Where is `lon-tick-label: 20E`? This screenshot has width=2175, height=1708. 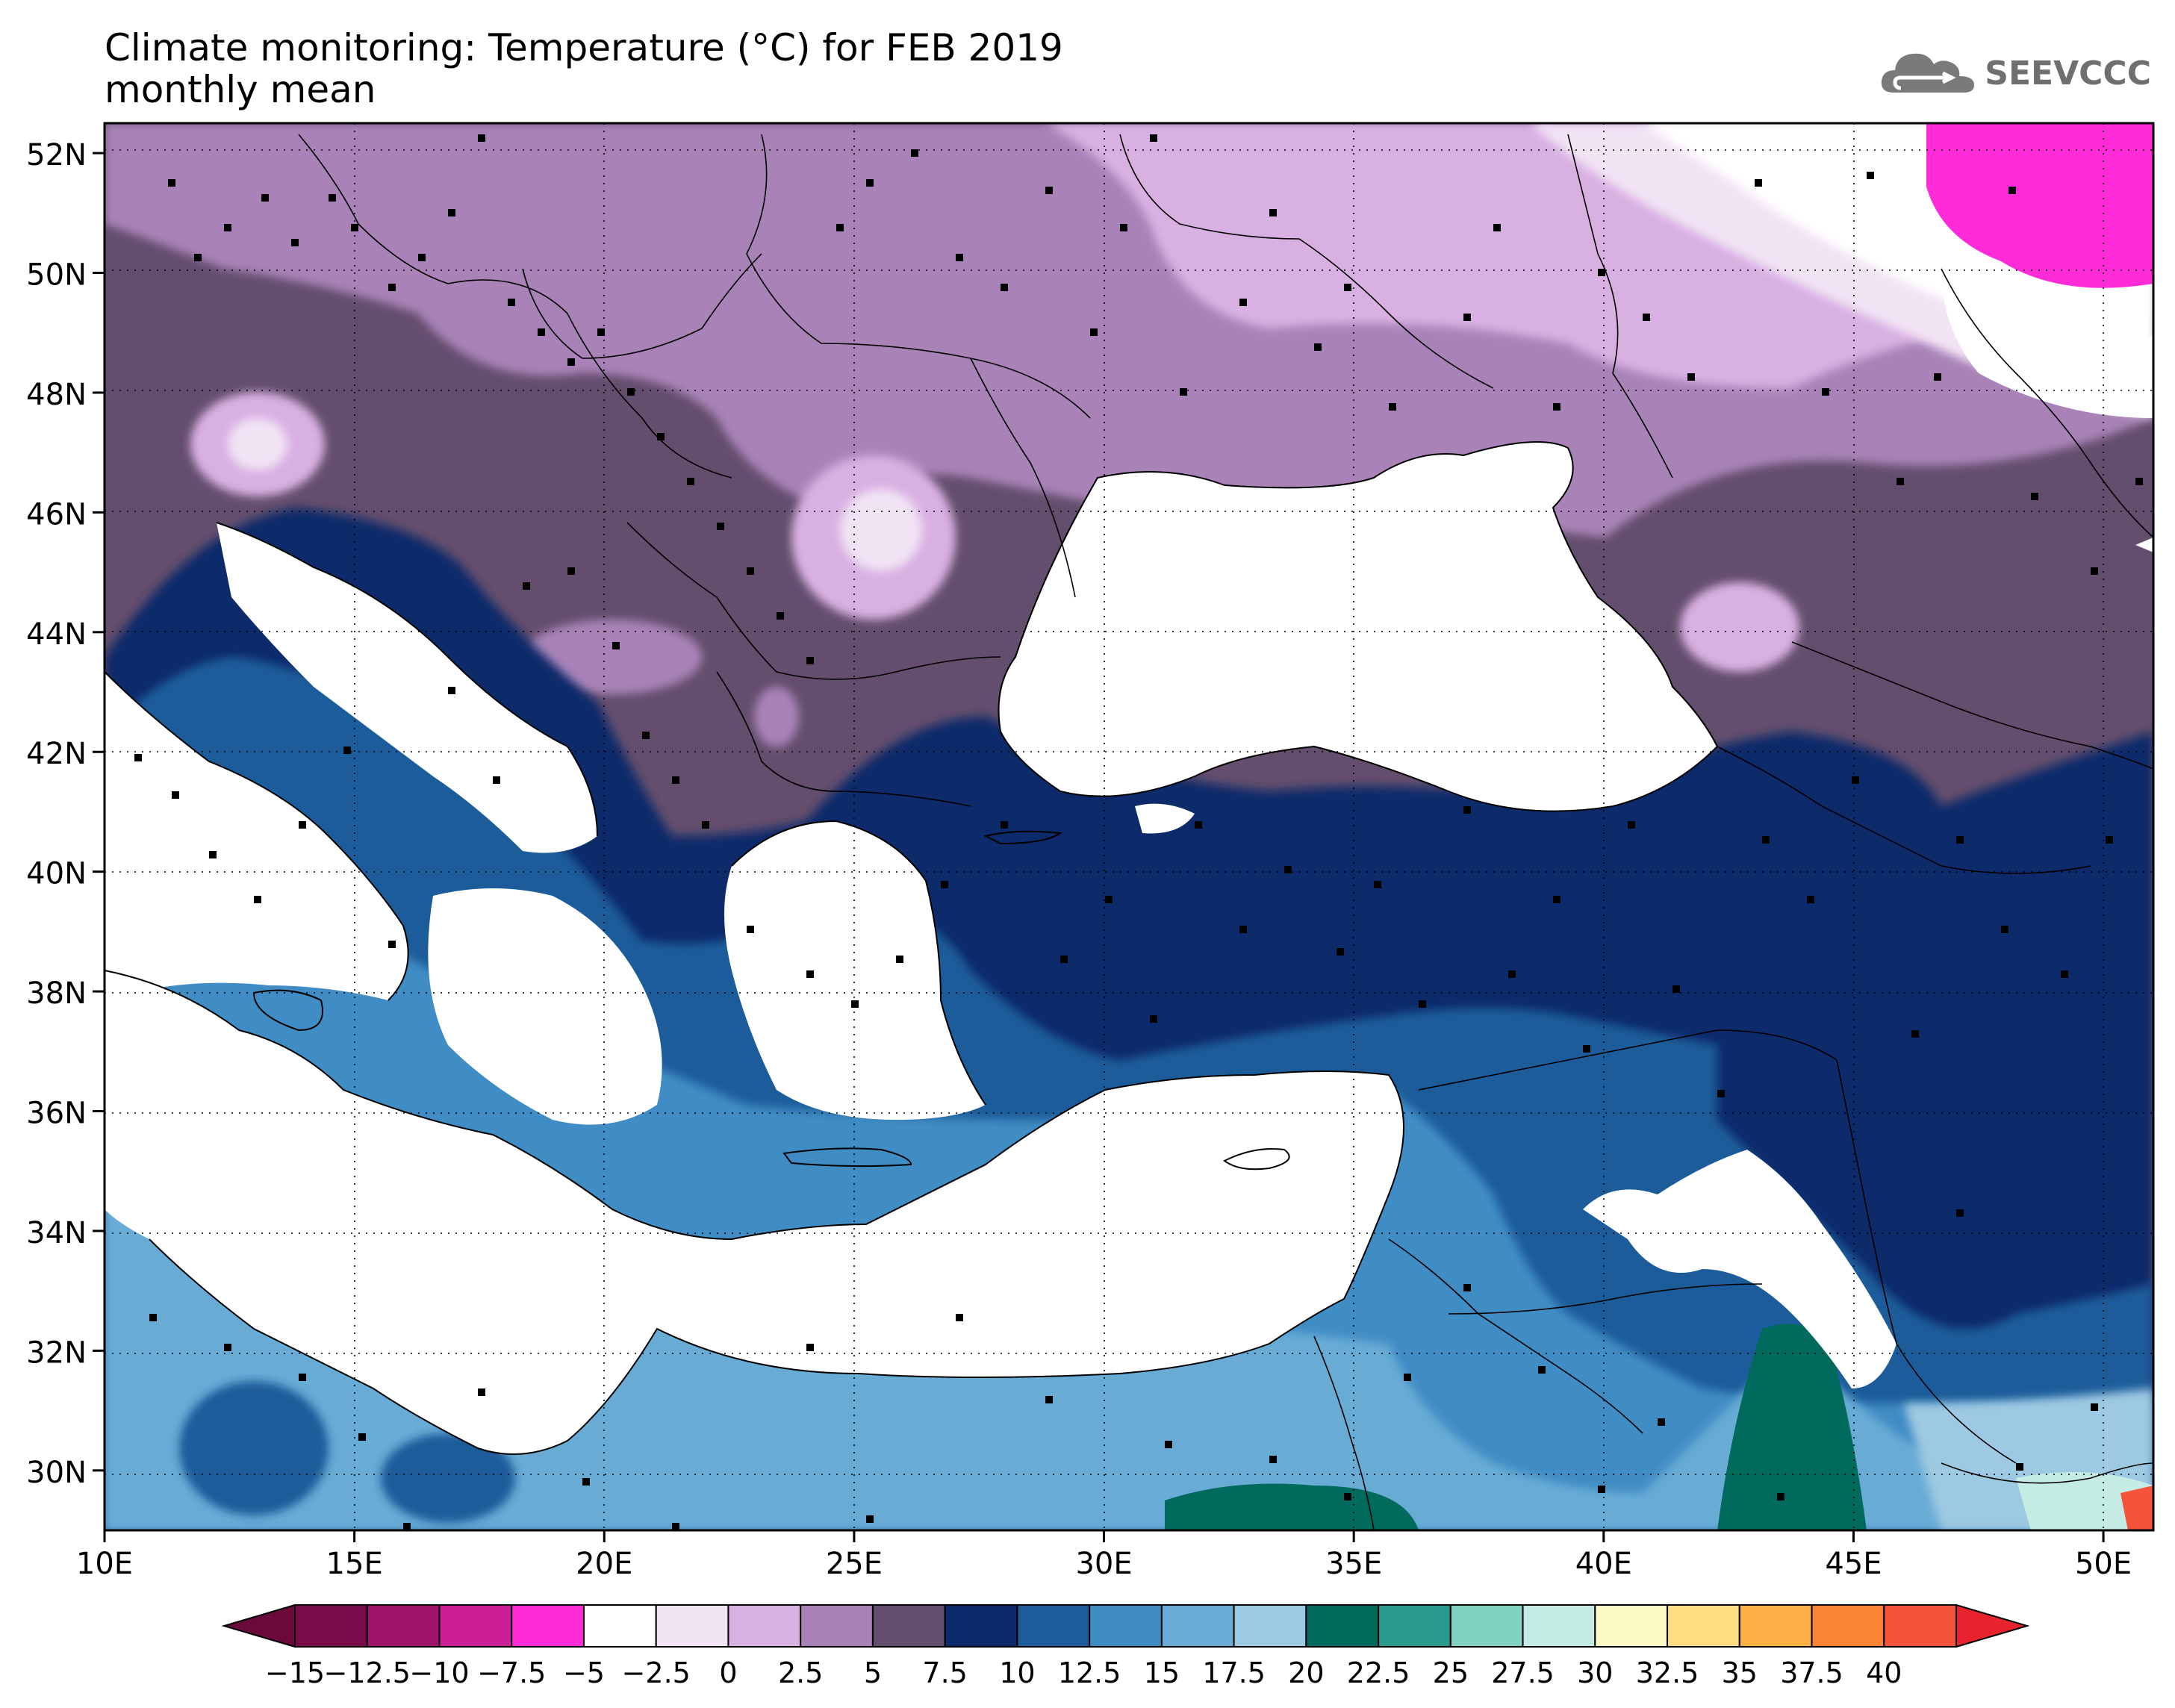 lon-tick-label: 20E is located at coordinates (604, 1564).